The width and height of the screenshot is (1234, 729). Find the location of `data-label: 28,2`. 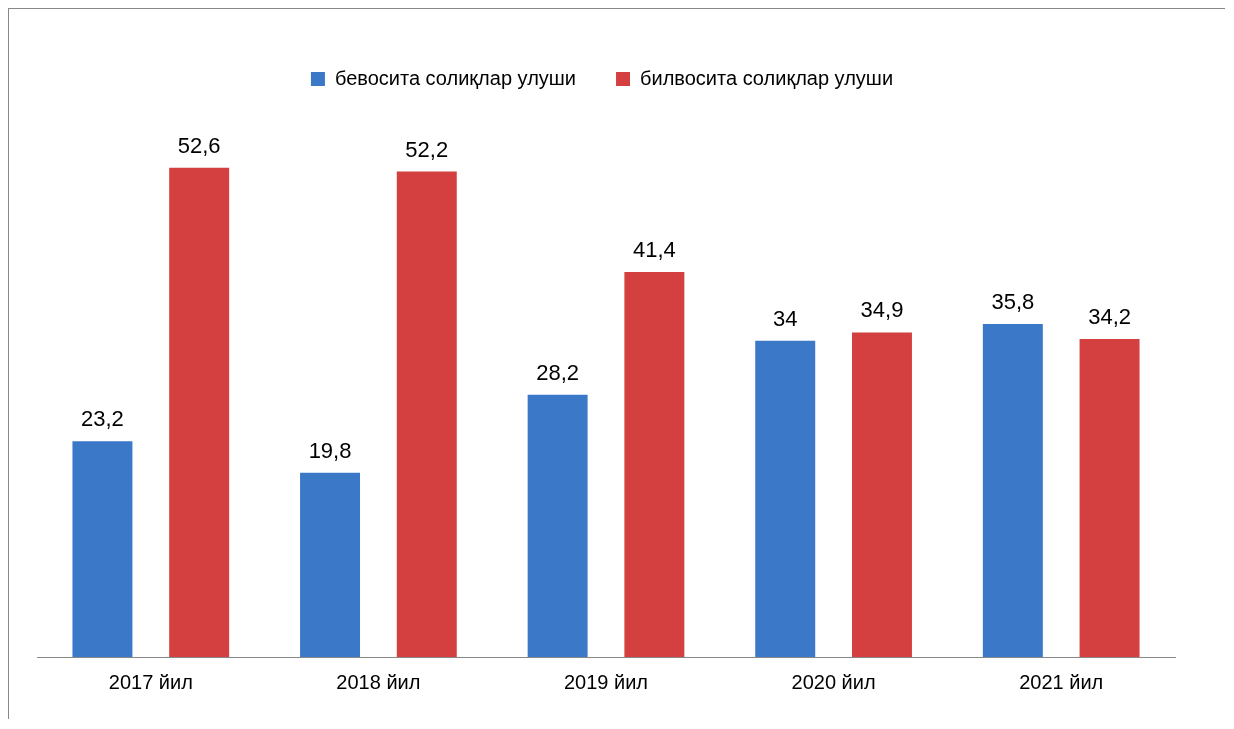

data-label: 28,2 is located at coordinates (558, 372).